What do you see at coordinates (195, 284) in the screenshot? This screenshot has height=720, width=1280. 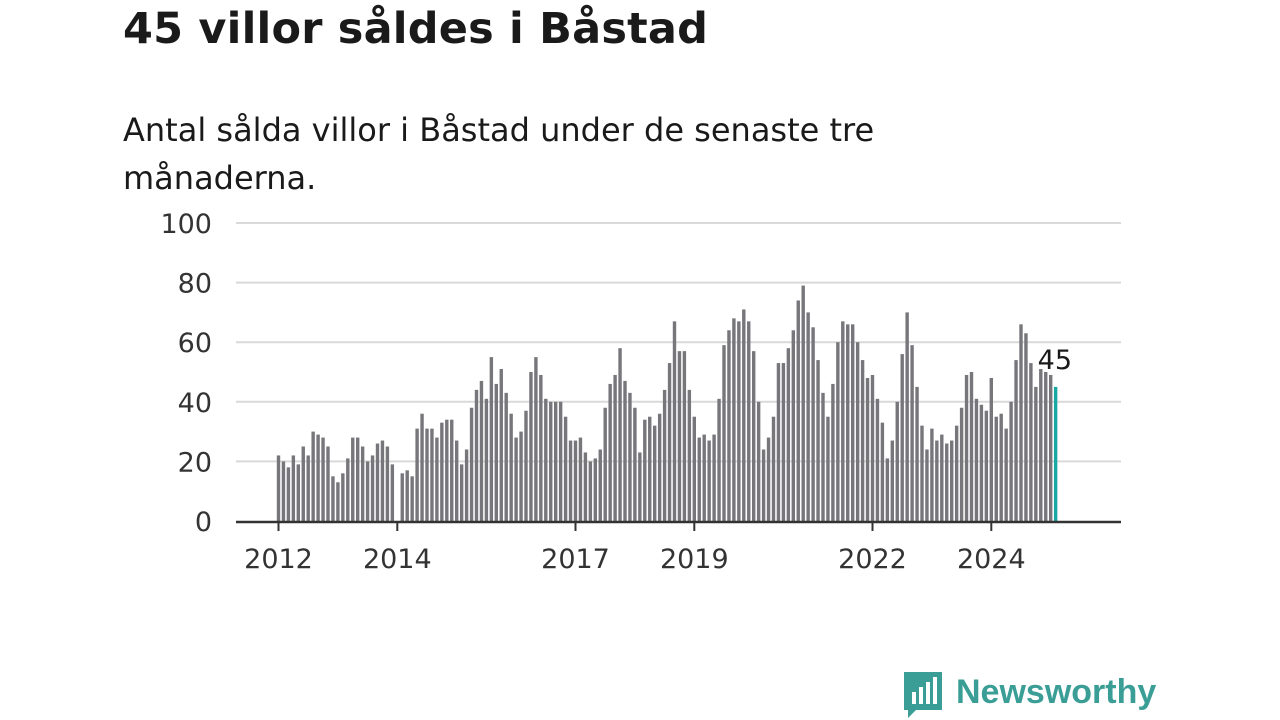 I see `y-tick-label: 80` at bounding box center [195, 284].